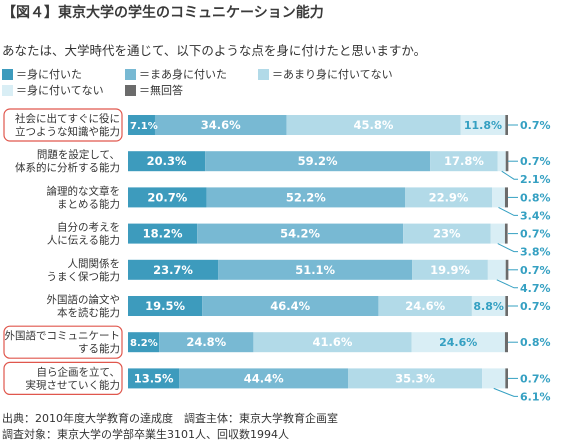  Describe the element at coordinates (535, 288) in the screenshot. I see `data-label: 4.7%` at that location.